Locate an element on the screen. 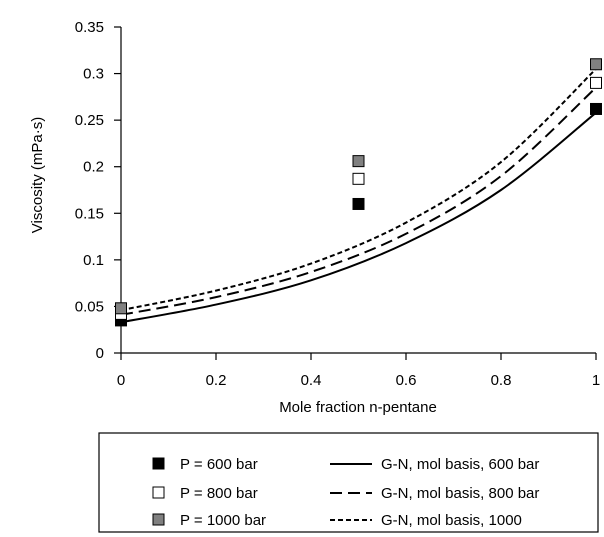 This screenshot has height=537, width=604. y-tick-label: 0.3 is located at coordinates (93, 74).